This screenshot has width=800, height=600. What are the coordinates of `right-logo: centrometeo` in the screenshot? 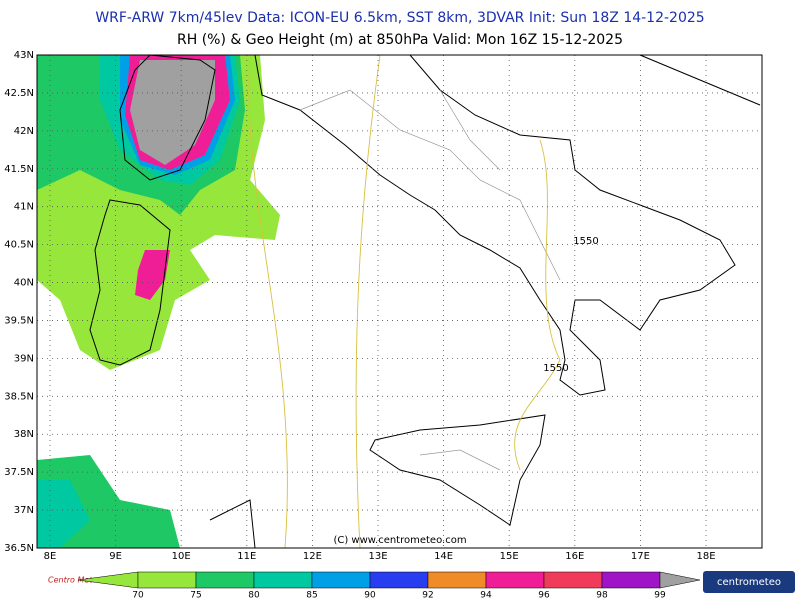 It's located at (749, 582).